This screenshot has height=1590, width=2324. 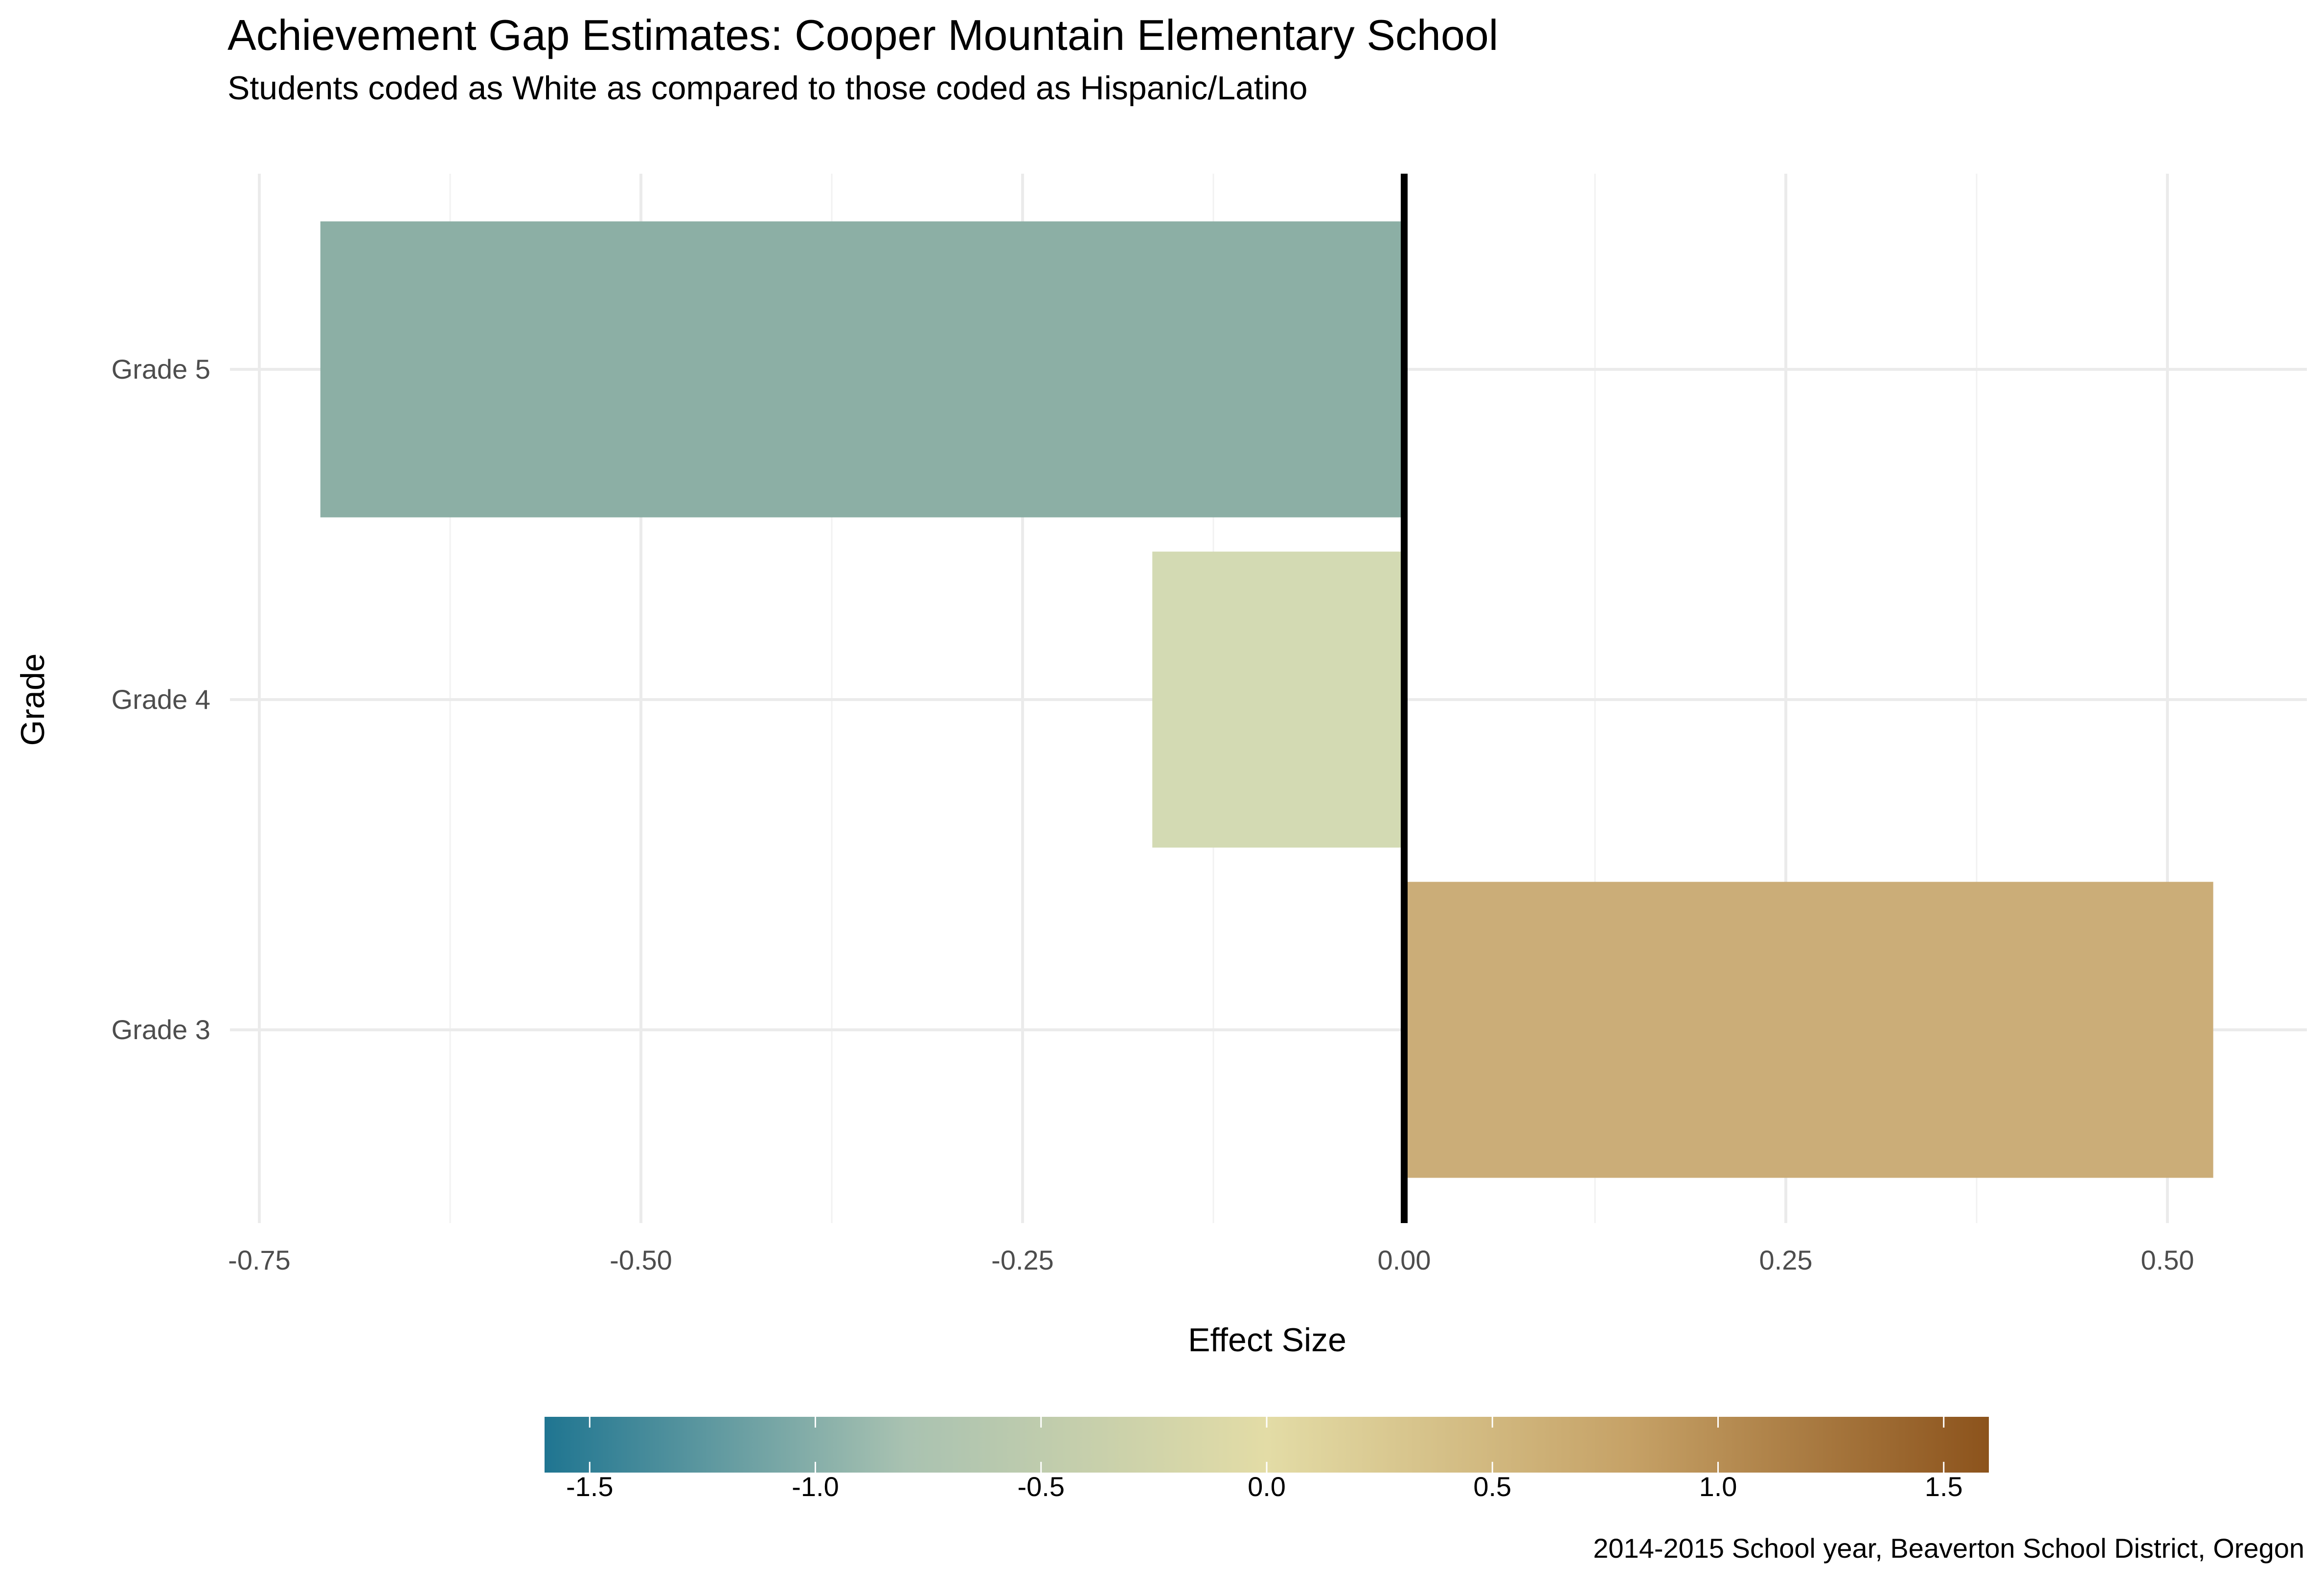 I want to click on colorbar-tick-label: -0.5, so click(x=1041, y=1486).